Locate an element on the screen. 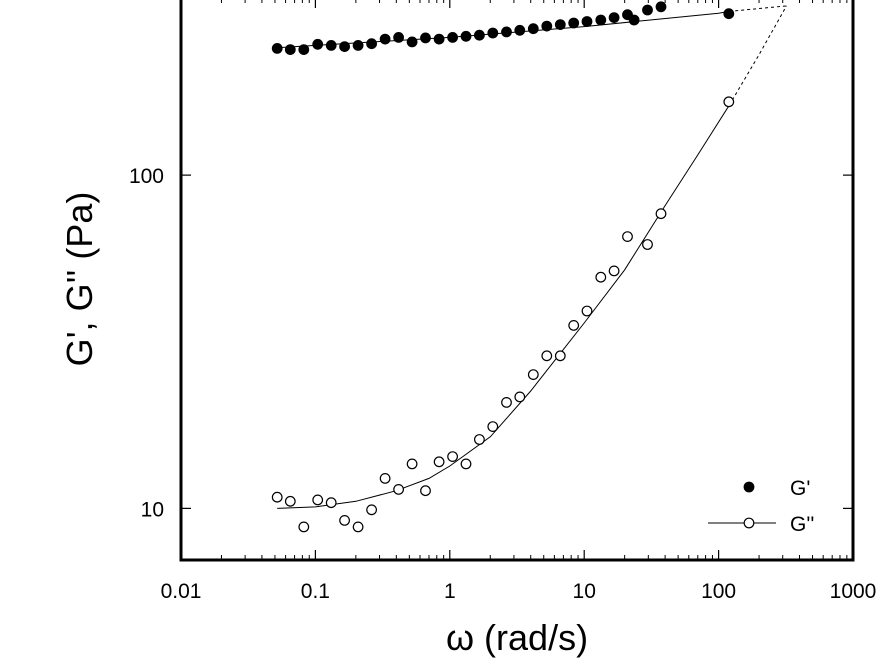 The width and height of the screenshot is (887, 661). legend-marker-g-prime is located at coordinates (749, 487).